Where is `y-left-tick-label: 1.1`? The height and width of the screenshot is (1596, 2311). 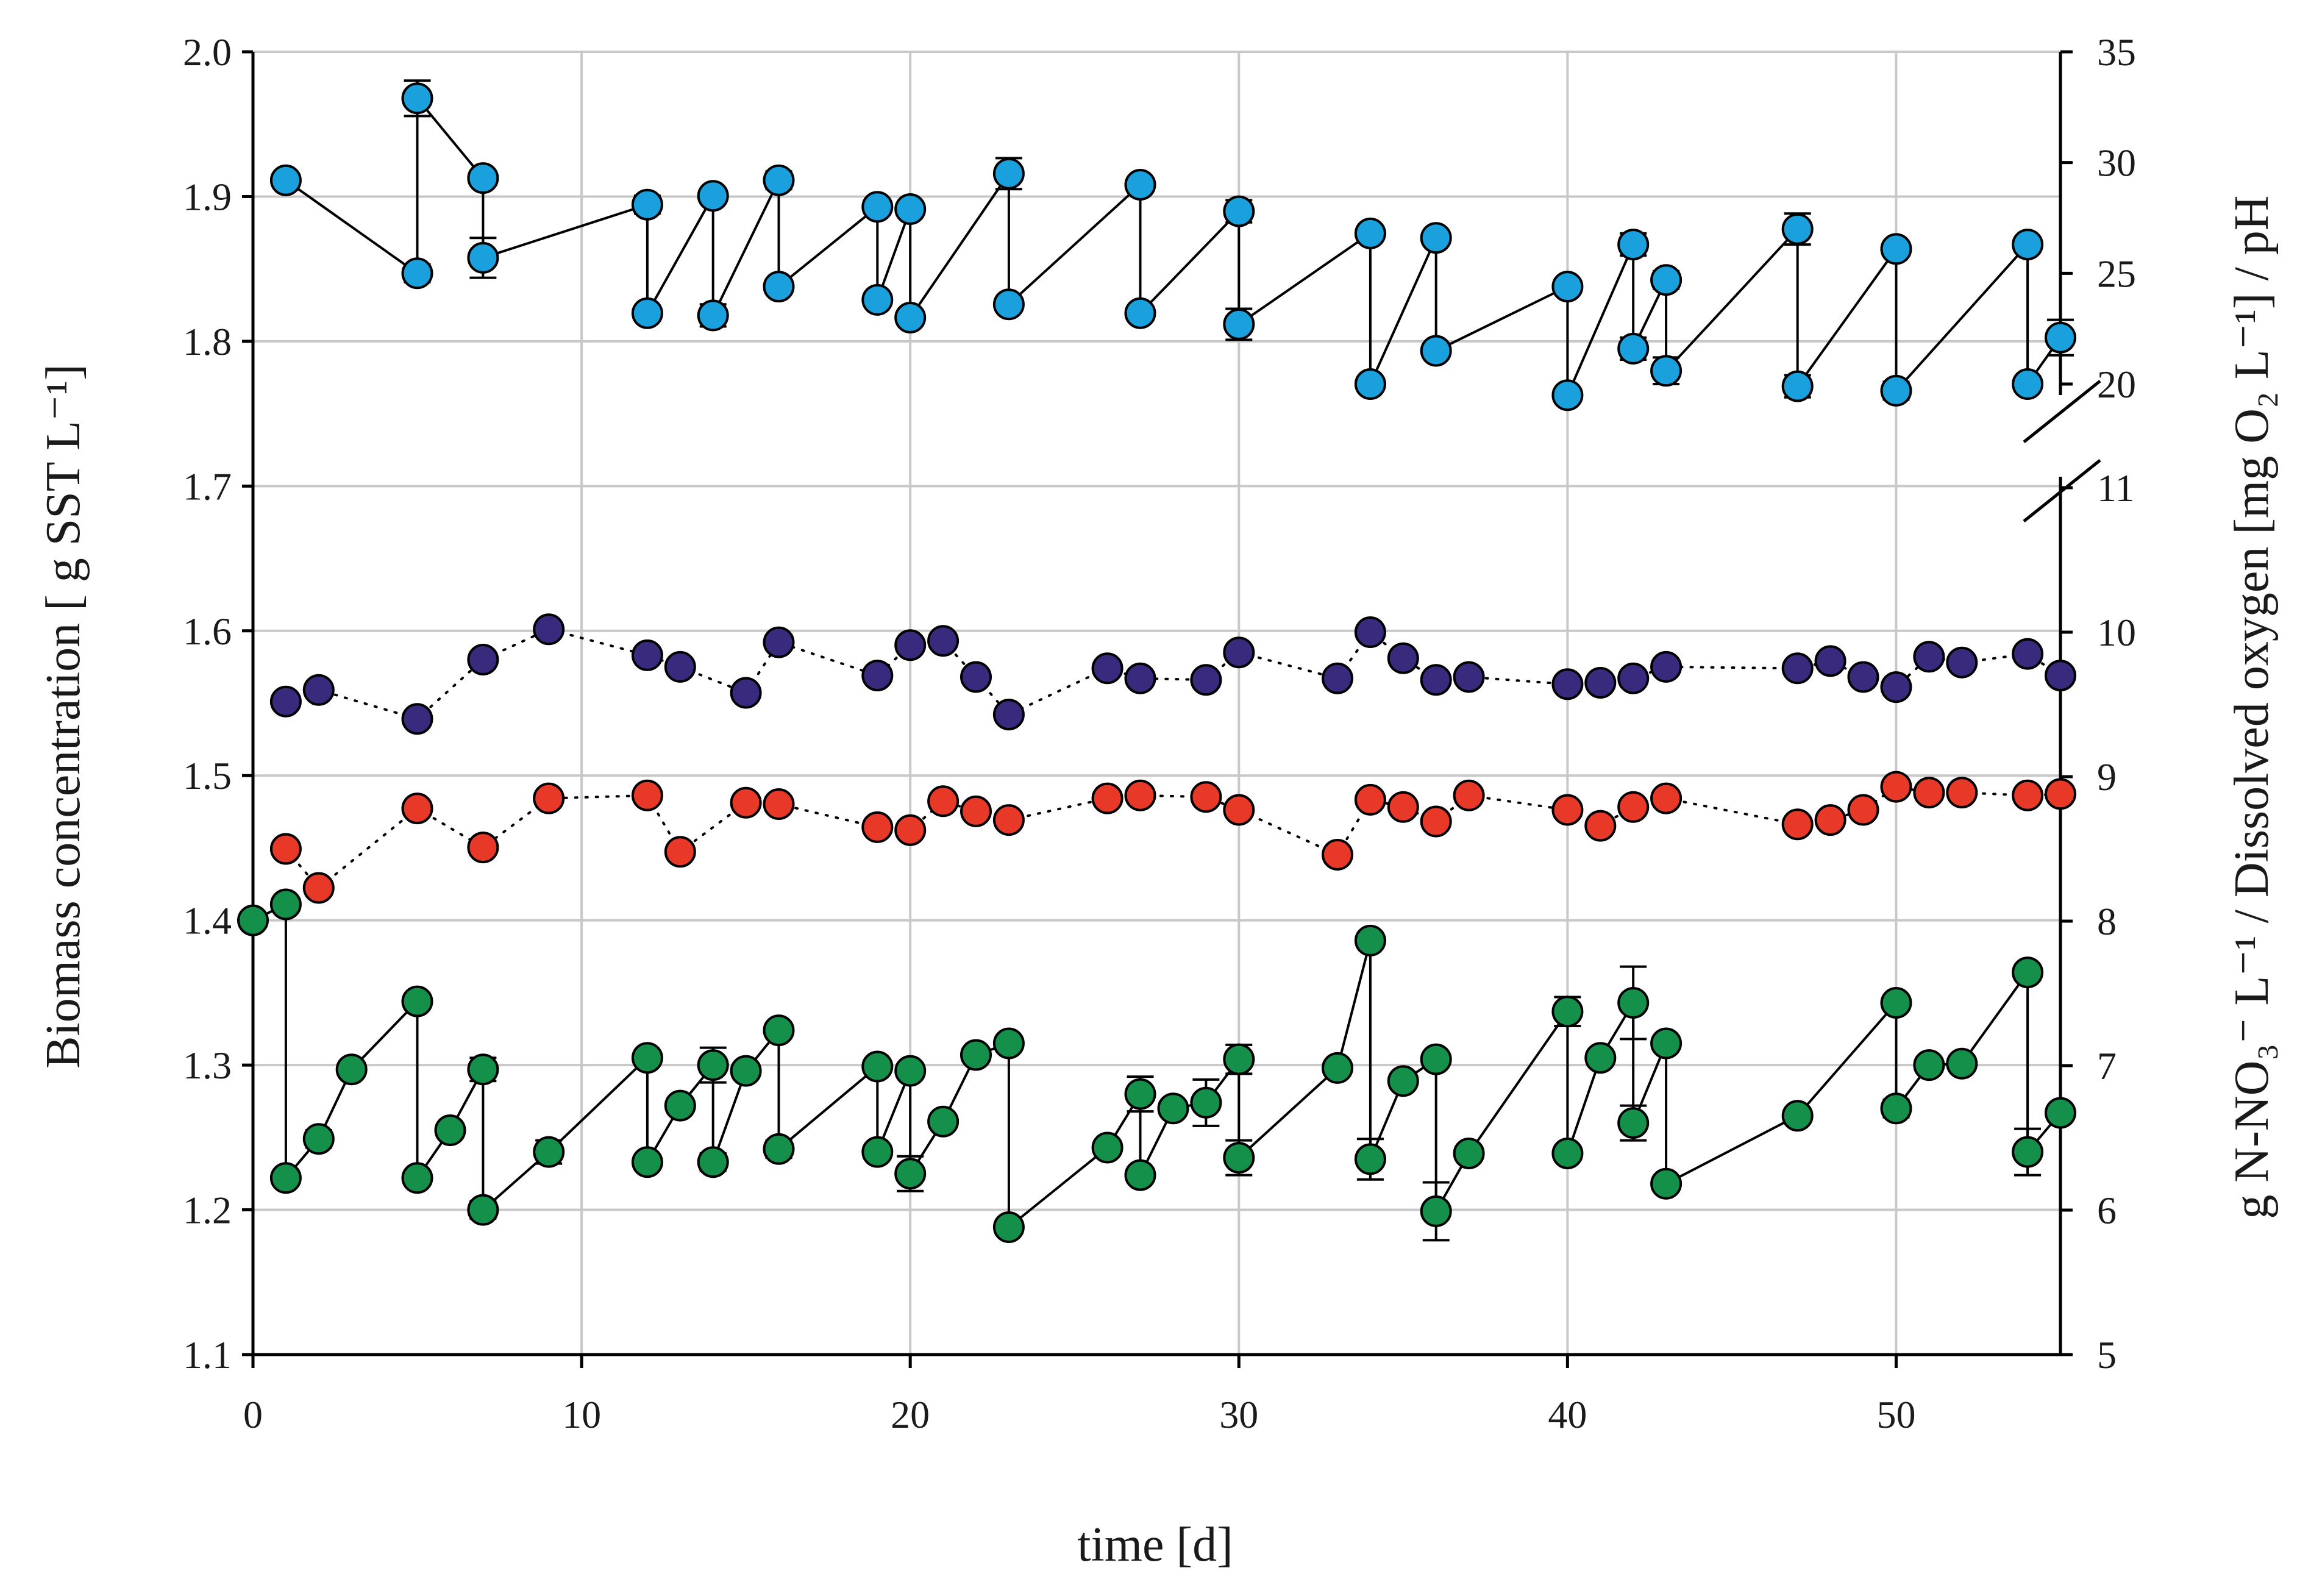 y-left-tick-label: 1.1 is located at coordinates (207, 1355).